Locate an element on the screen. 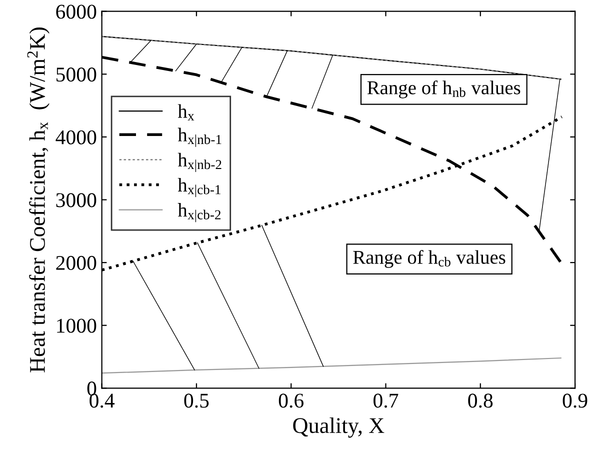 The height and width of the screenshot is (454, 599). x-tick-label: 0.9 is located at coordinates (575, 401).